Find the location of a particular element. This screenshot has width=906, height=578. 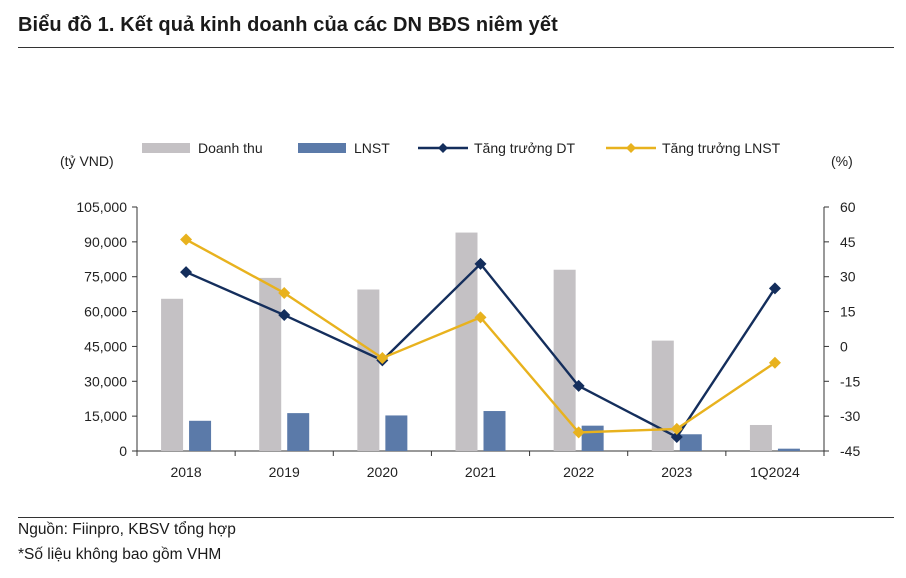

x-tick-label: 1Q2024 is located at coordinates (775, 472).